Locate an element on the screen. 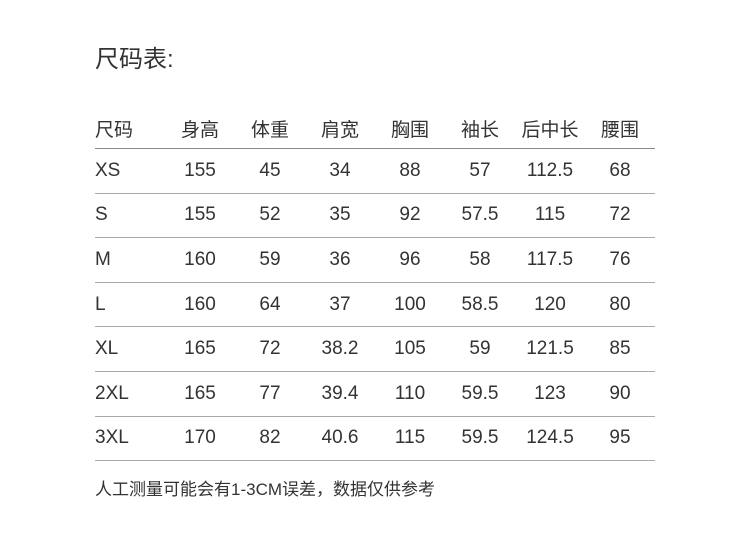 The height and width of the screenshot is (552, 750). measurement-cell: 40.6 is located at coordinates (340, 439).